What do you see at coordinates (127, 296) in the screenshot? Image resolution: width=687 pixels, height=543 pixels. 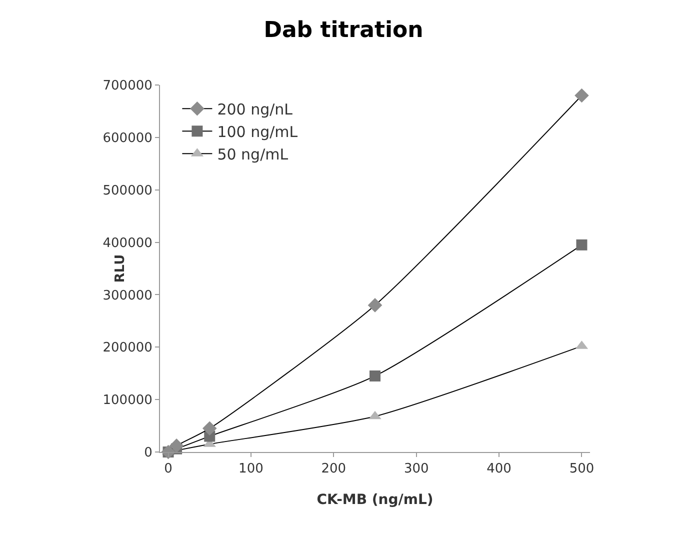 I see `y-tick-label: 300000` at bounding box center [127, 296].